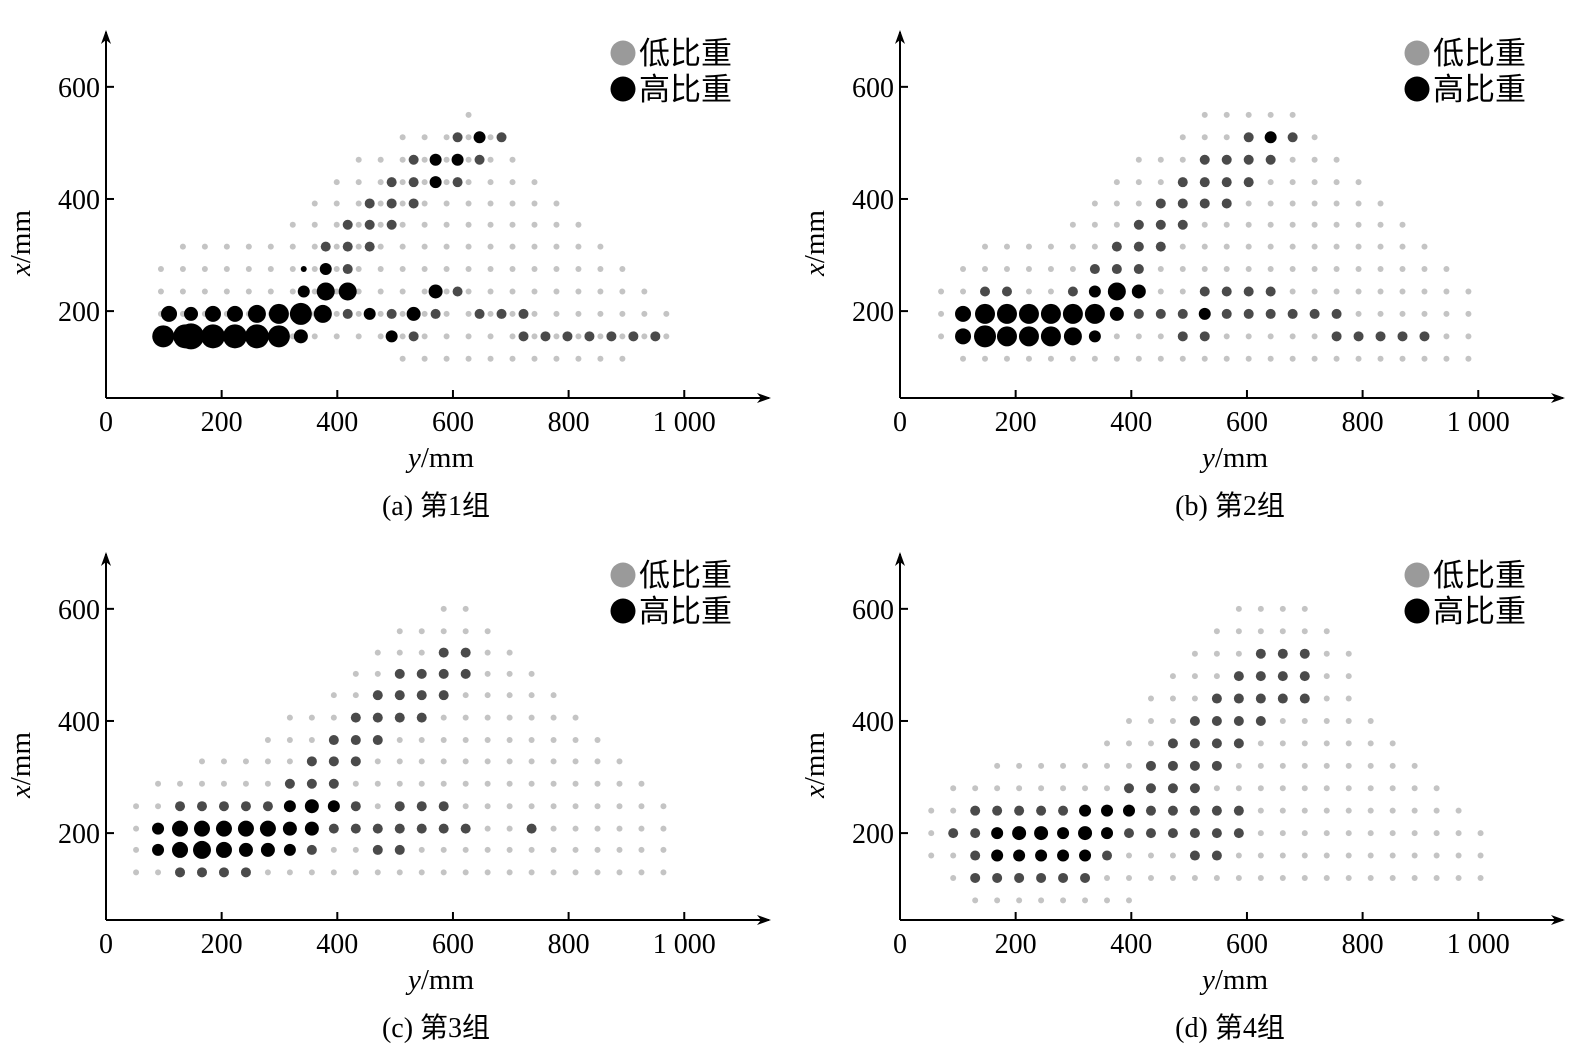  Describe the element at coordinates (1417, 89) in the screenshot. I see `legend-marker-high` at that location.